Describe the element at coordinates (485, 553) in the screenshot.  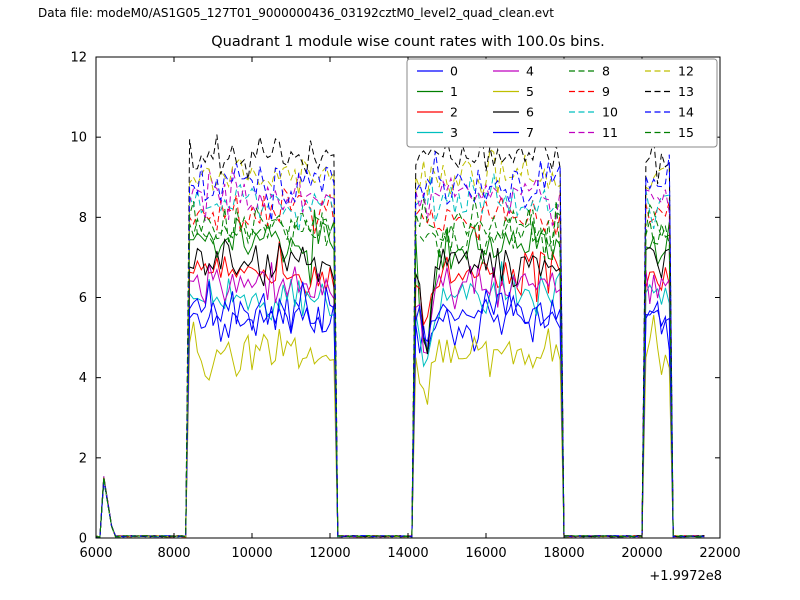
I see `x-tick-label: 16000` at that location.